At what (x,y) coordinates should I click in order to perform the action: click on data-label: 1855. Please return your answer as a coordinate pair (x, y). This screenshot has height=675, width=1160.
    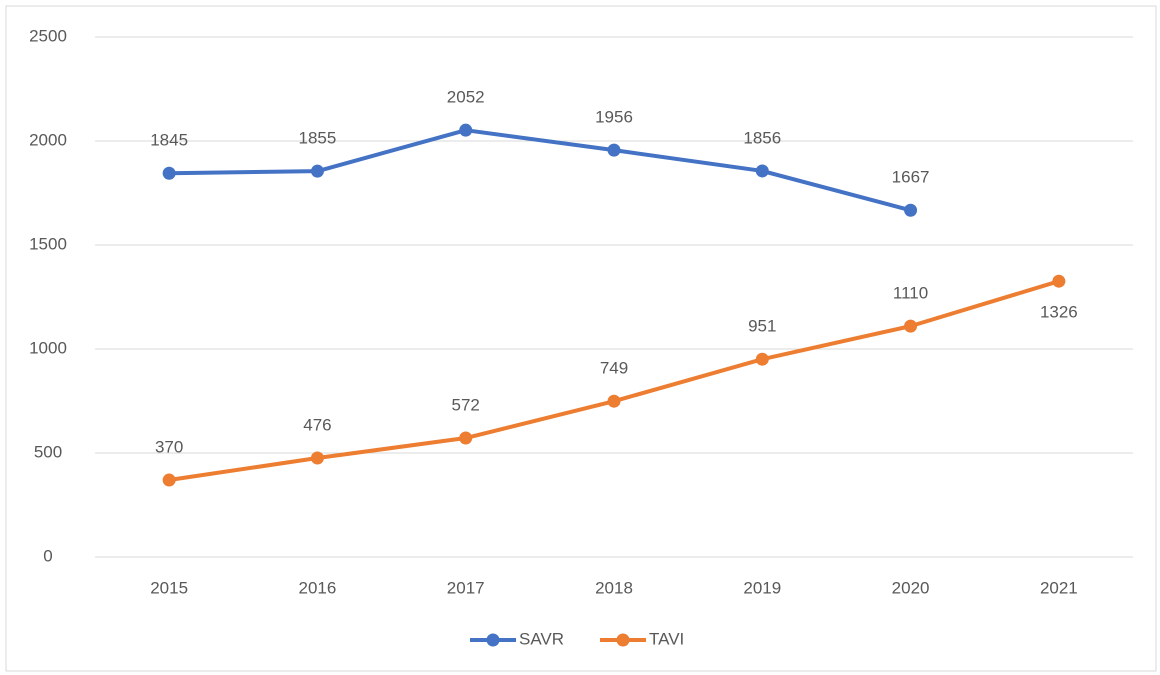
    Looking at the image, I should click on (318, 138).